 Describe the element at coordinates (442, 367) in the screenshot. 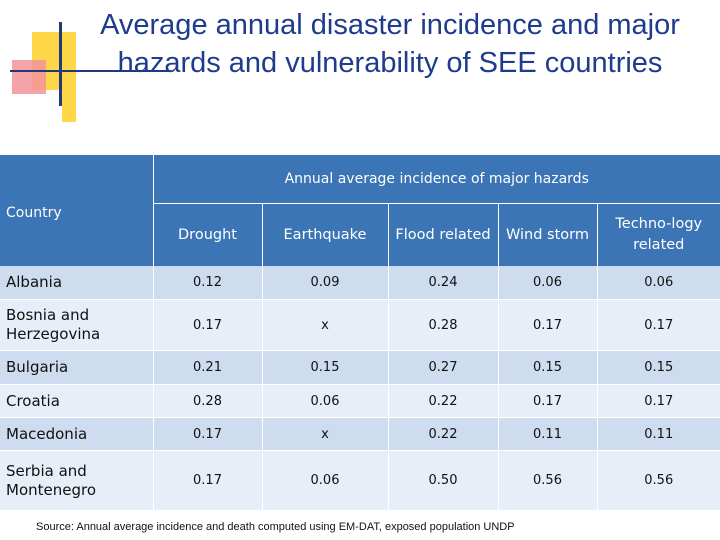

I see `value-cell: 0.27` at that location.